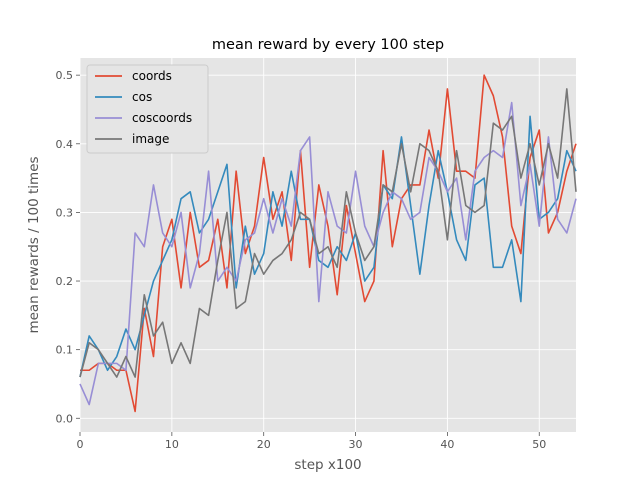  Describe the element at coordinates (152, 76) in the screenshot. I see `legend-label-coords: coords` at that location.